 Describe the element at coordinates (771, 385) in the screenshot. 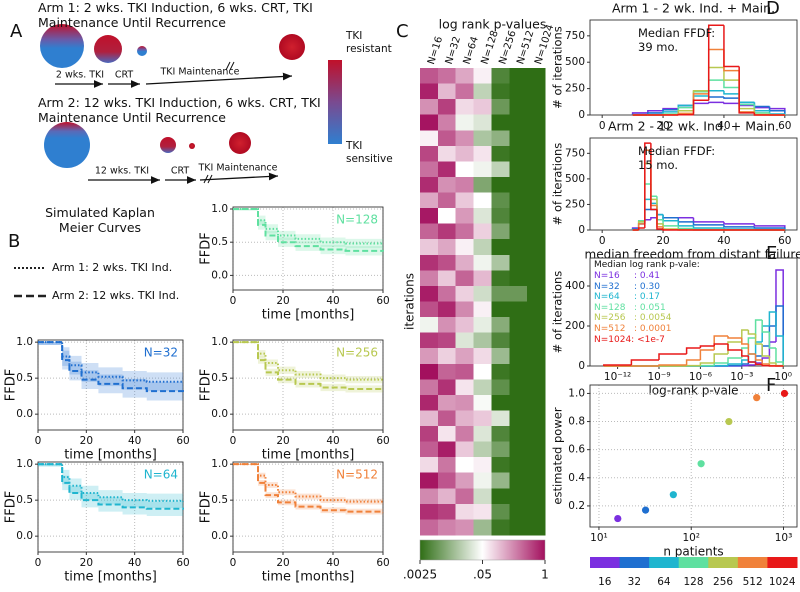

I see `panel-label: F` at that location.